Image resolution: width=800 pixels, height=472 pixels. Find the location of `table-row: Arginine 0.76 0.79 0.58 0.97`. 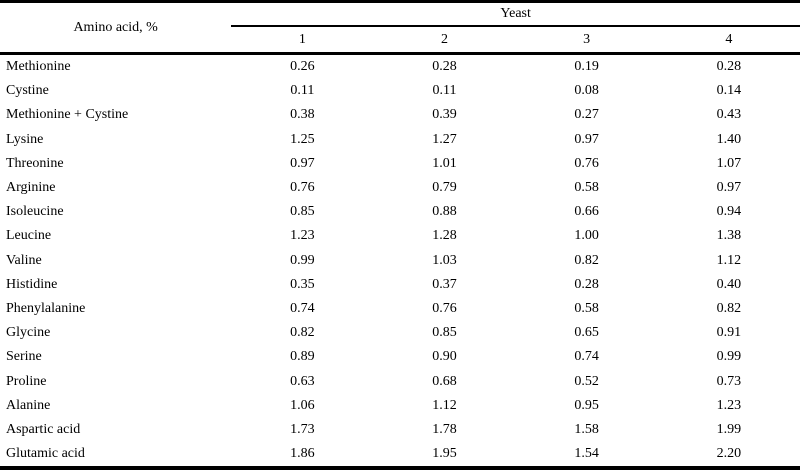

table-row: Arginine 0.76 0.79 0.58 0.97 is located at coordinates (400, 188).